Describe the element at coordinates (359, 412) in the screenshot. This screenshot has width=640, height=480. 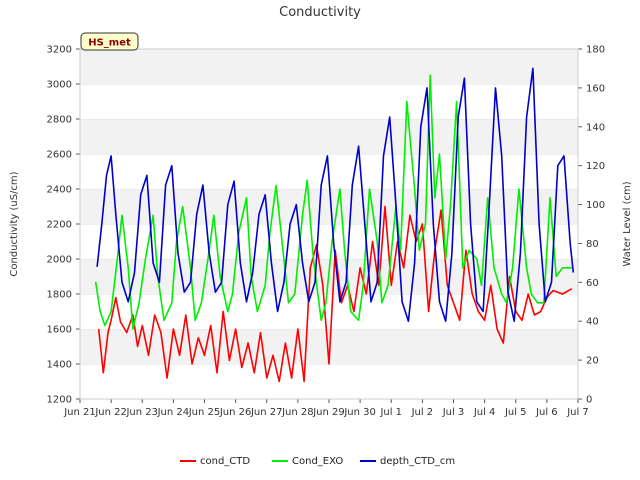
I see `x-tick-label: Jun 30` at that location.